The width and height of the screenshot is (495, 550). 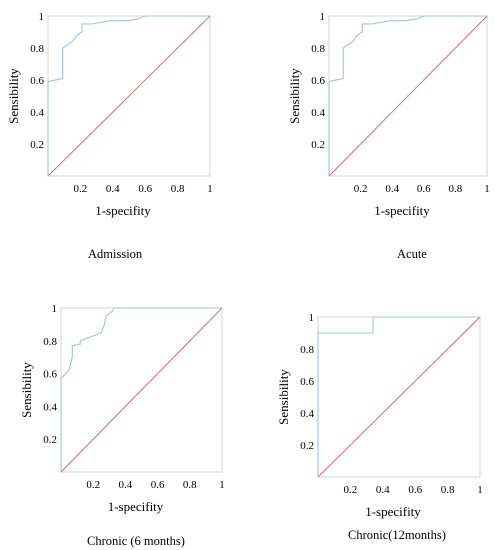 I want to click on caption-chronic-6-months: Chronic (6 months), so click(x=136, y=541).